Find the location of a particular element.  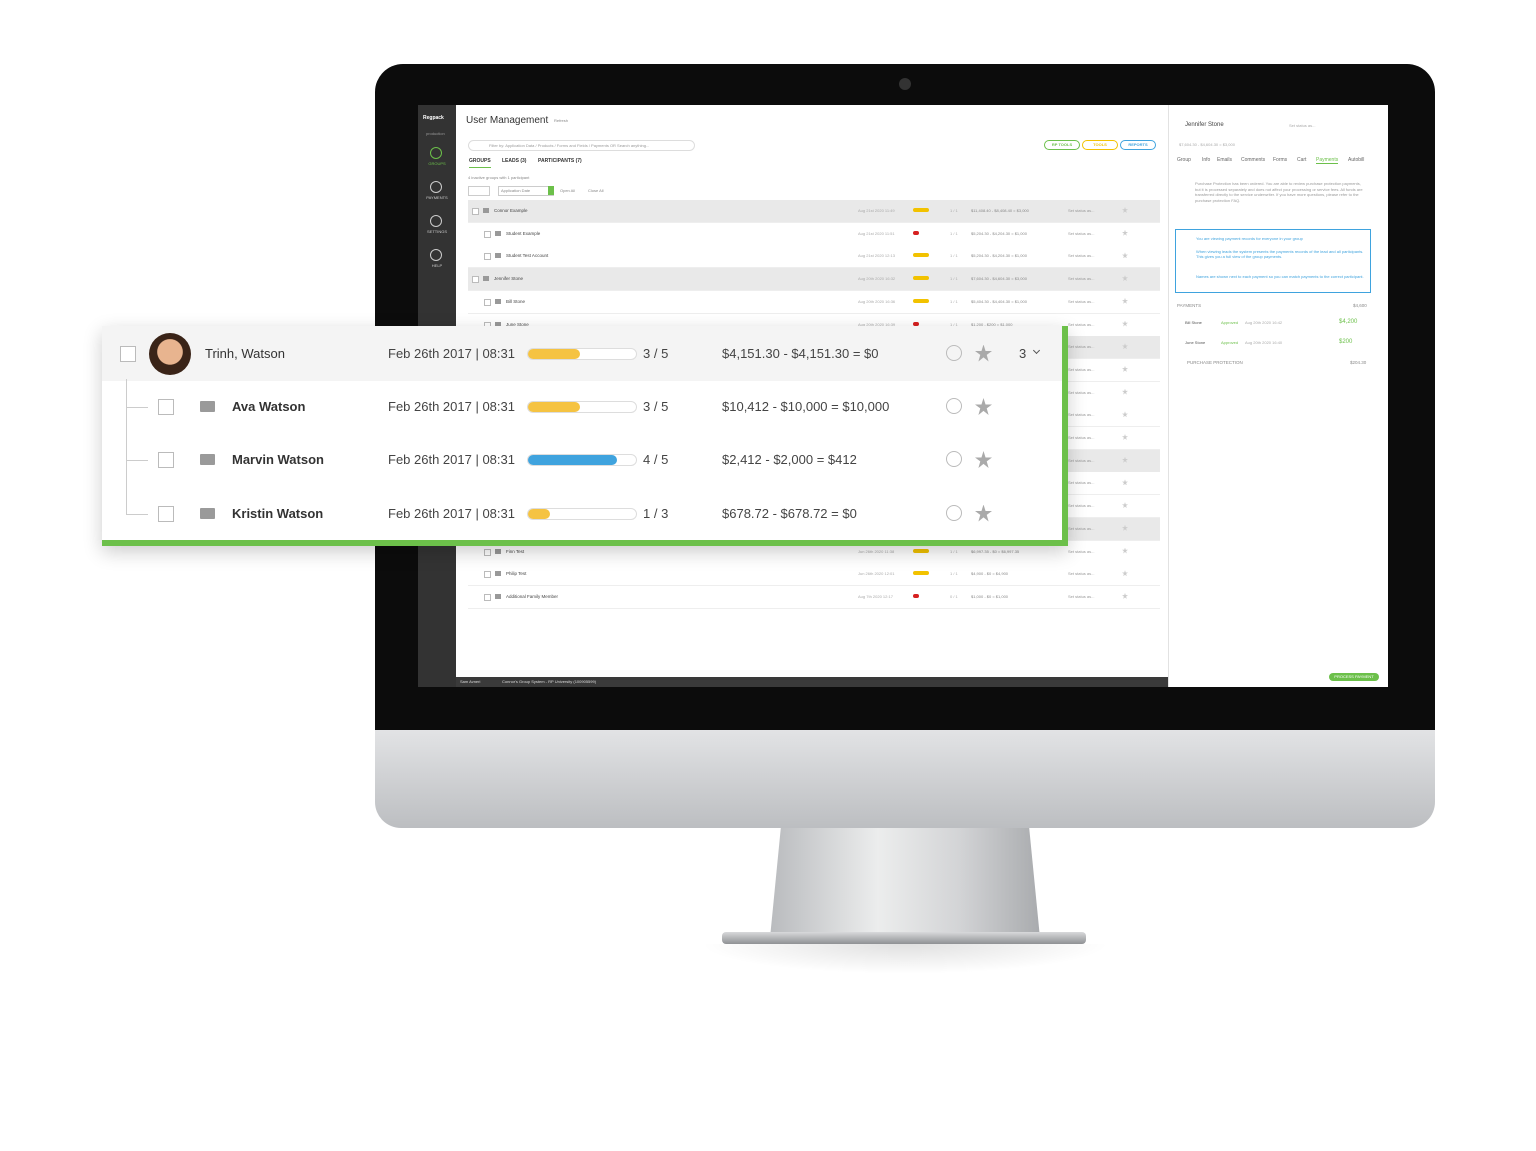

row-date: Aug 21st 2020 12:13 is located at coordinates (876, 256).